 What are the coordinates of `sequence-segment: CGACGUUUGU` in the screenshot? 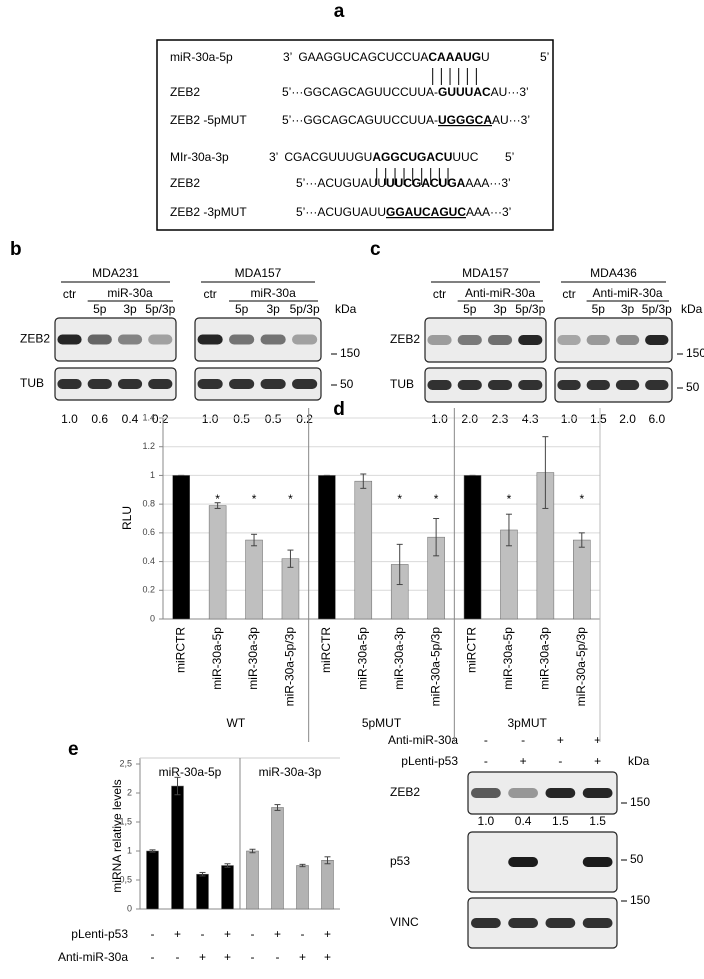 It's located at (328, 157).